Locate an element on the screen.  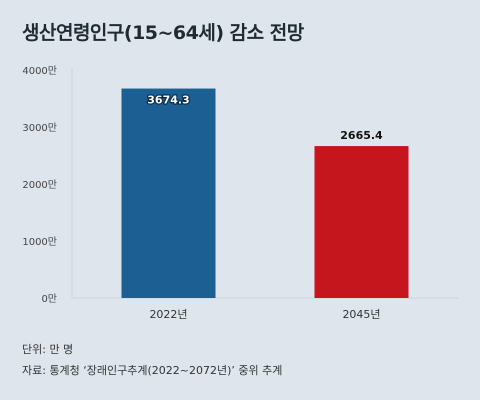
y-tick-label: 3000만 is located at coordinates (39, 128).